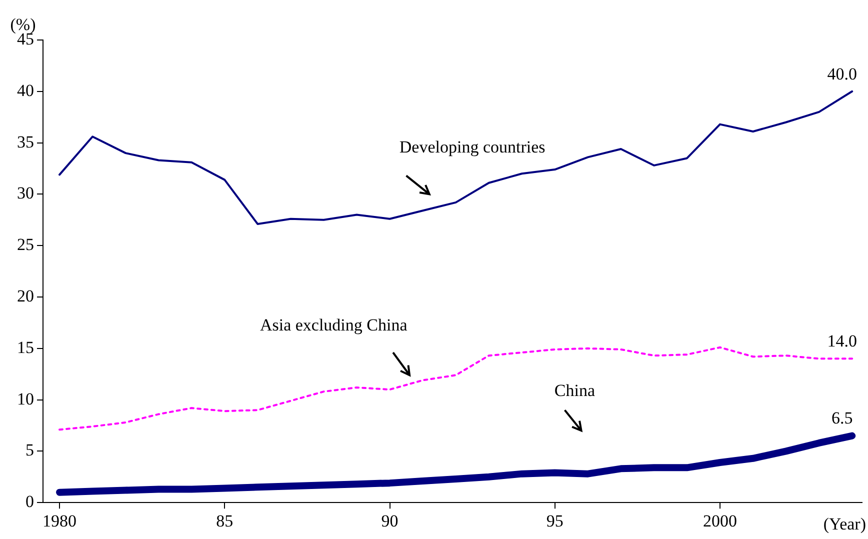 This screenshot has width=868, height=539. I want to click on x-tick-label: 2000, so click(719, 520).